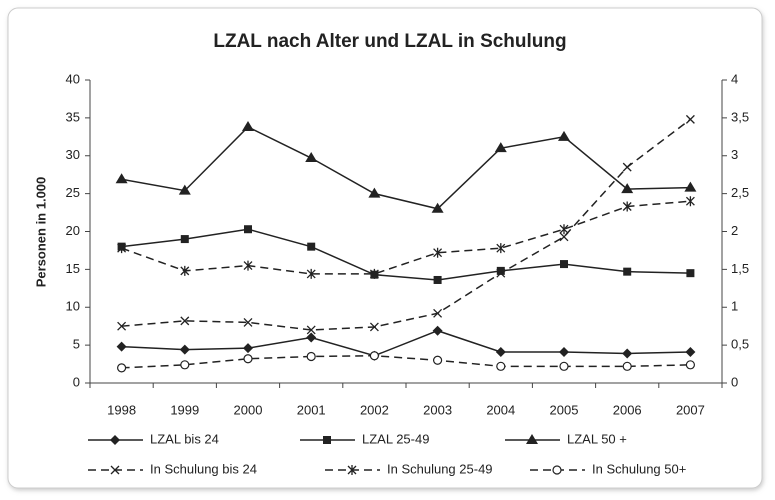 The height and width of the screenshot is (500, 775). I want to click on y-tick-label: 20, so click(73, 230).